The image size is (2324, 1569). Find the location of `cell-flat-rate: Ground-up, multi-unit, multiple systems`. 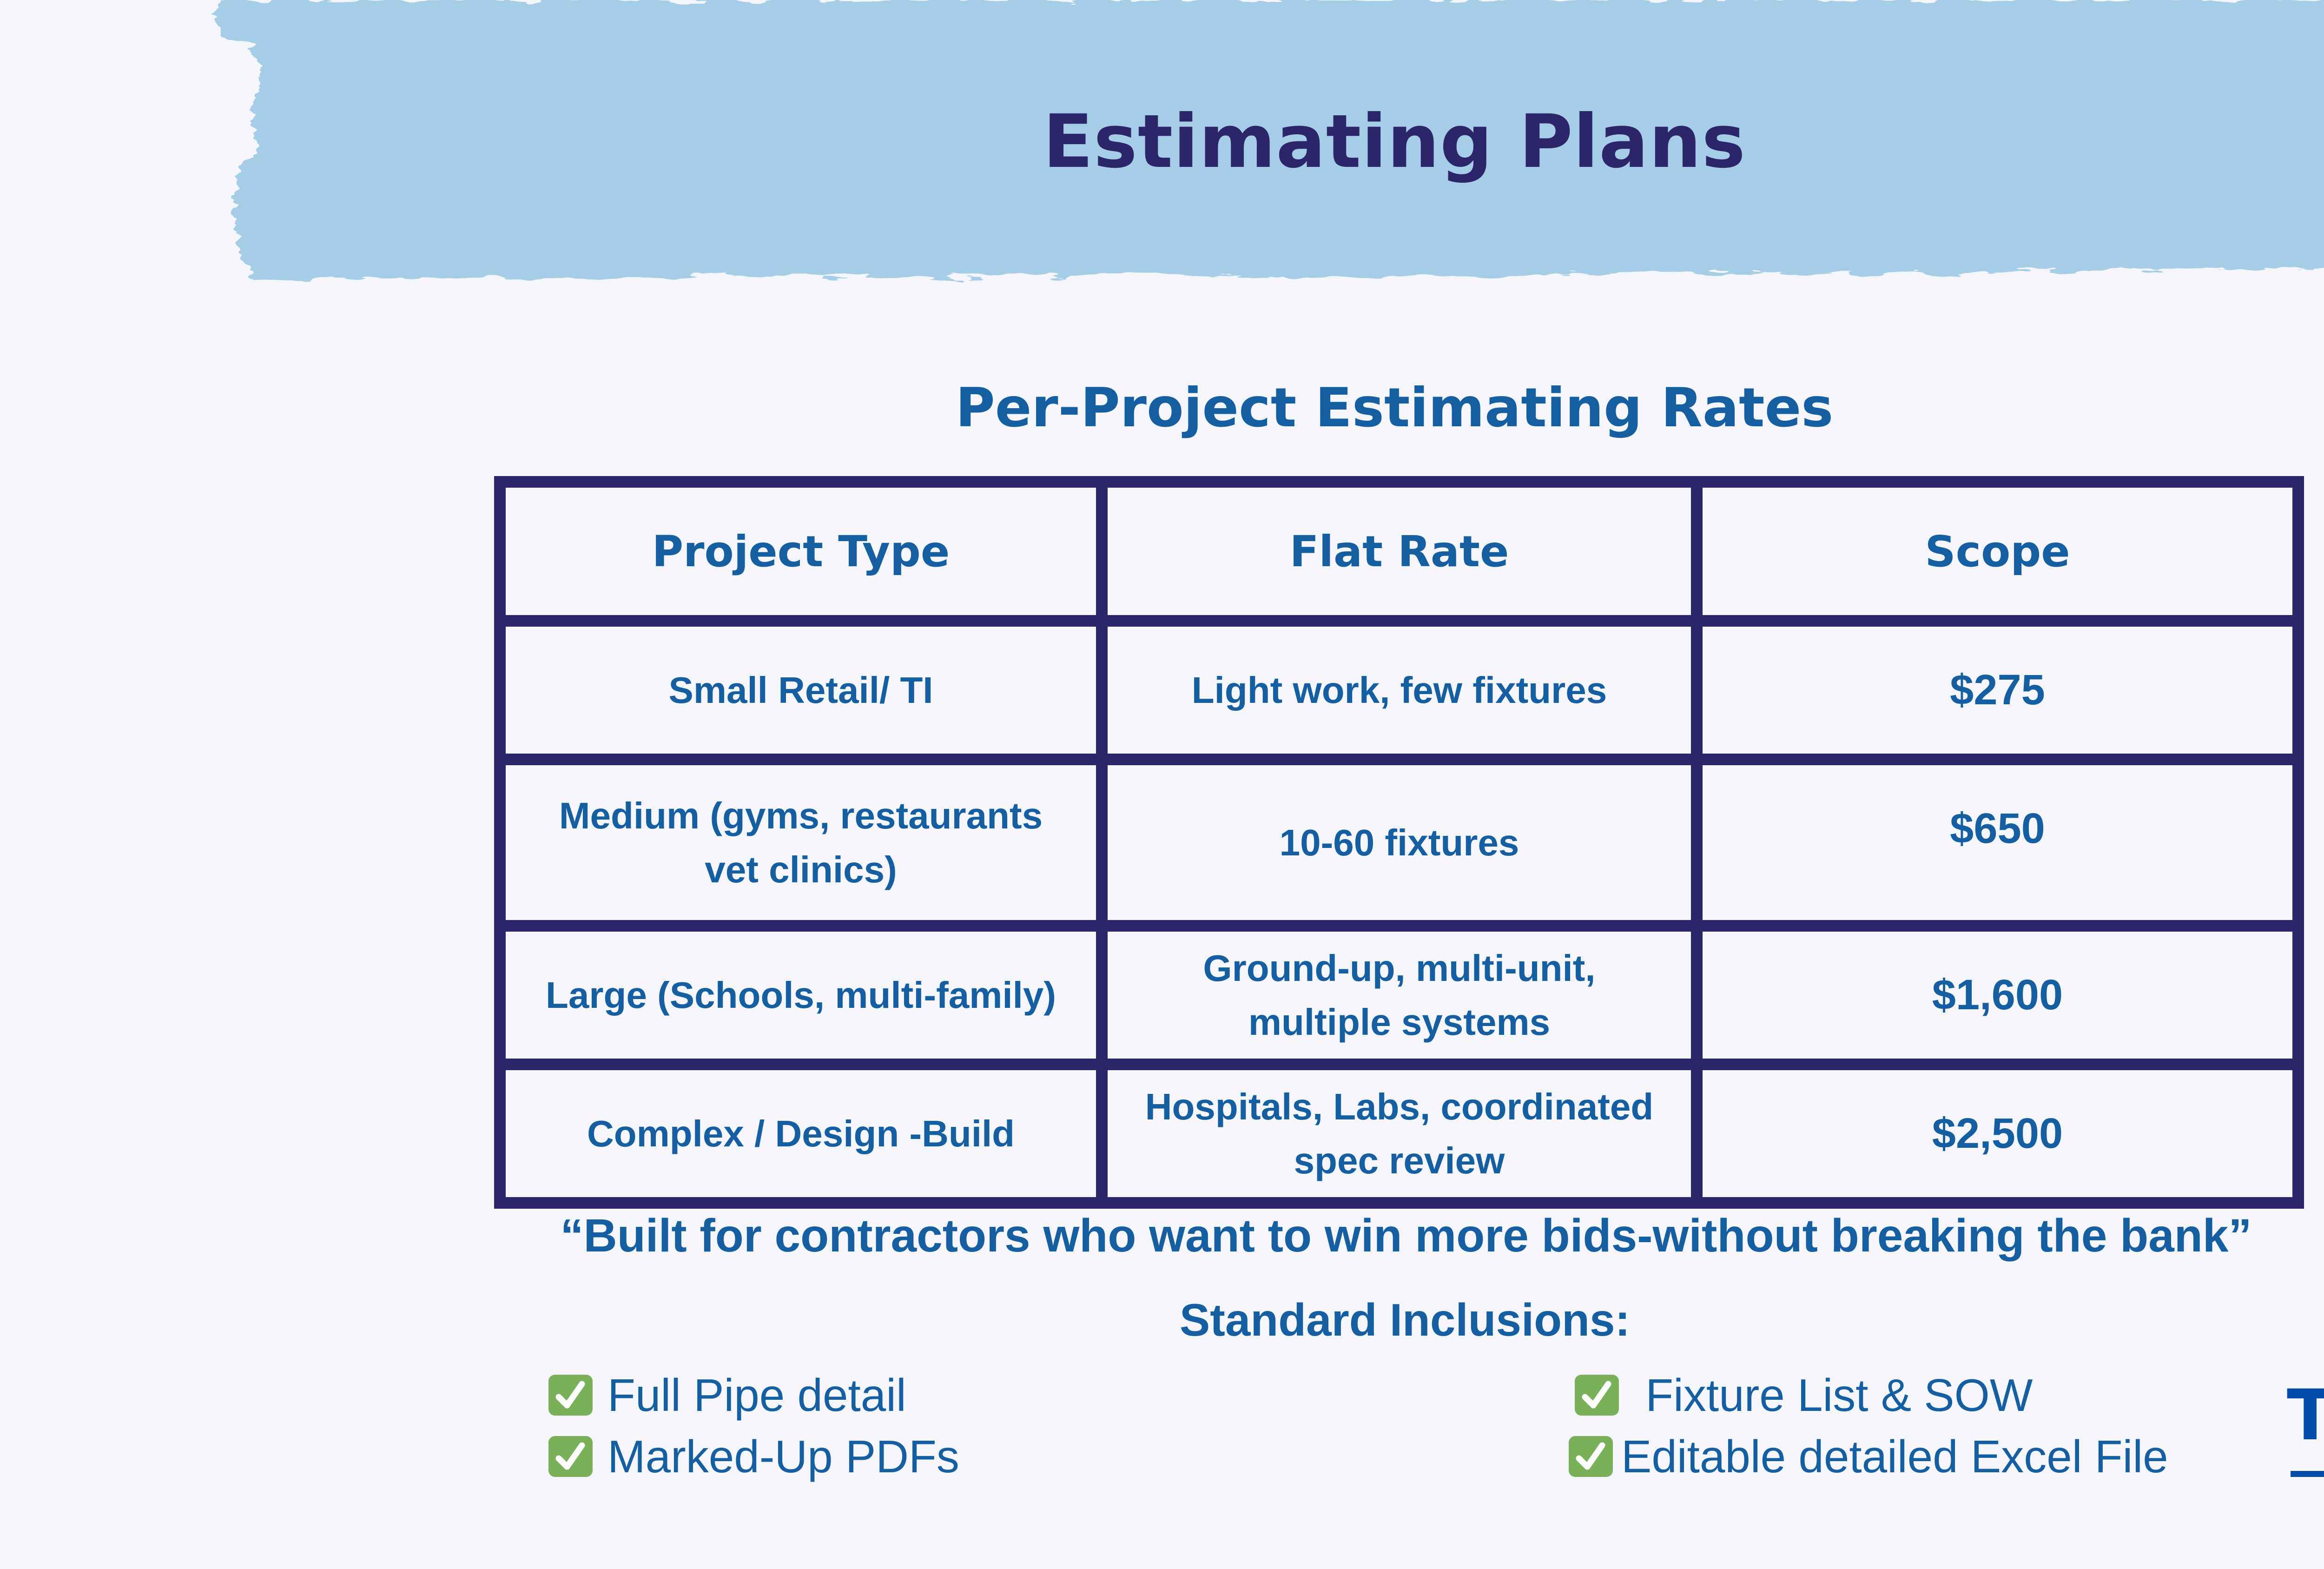

cell-flat-rate: Ground-up, multi-unit, multiple systems is located at coordinates (1399, 995).